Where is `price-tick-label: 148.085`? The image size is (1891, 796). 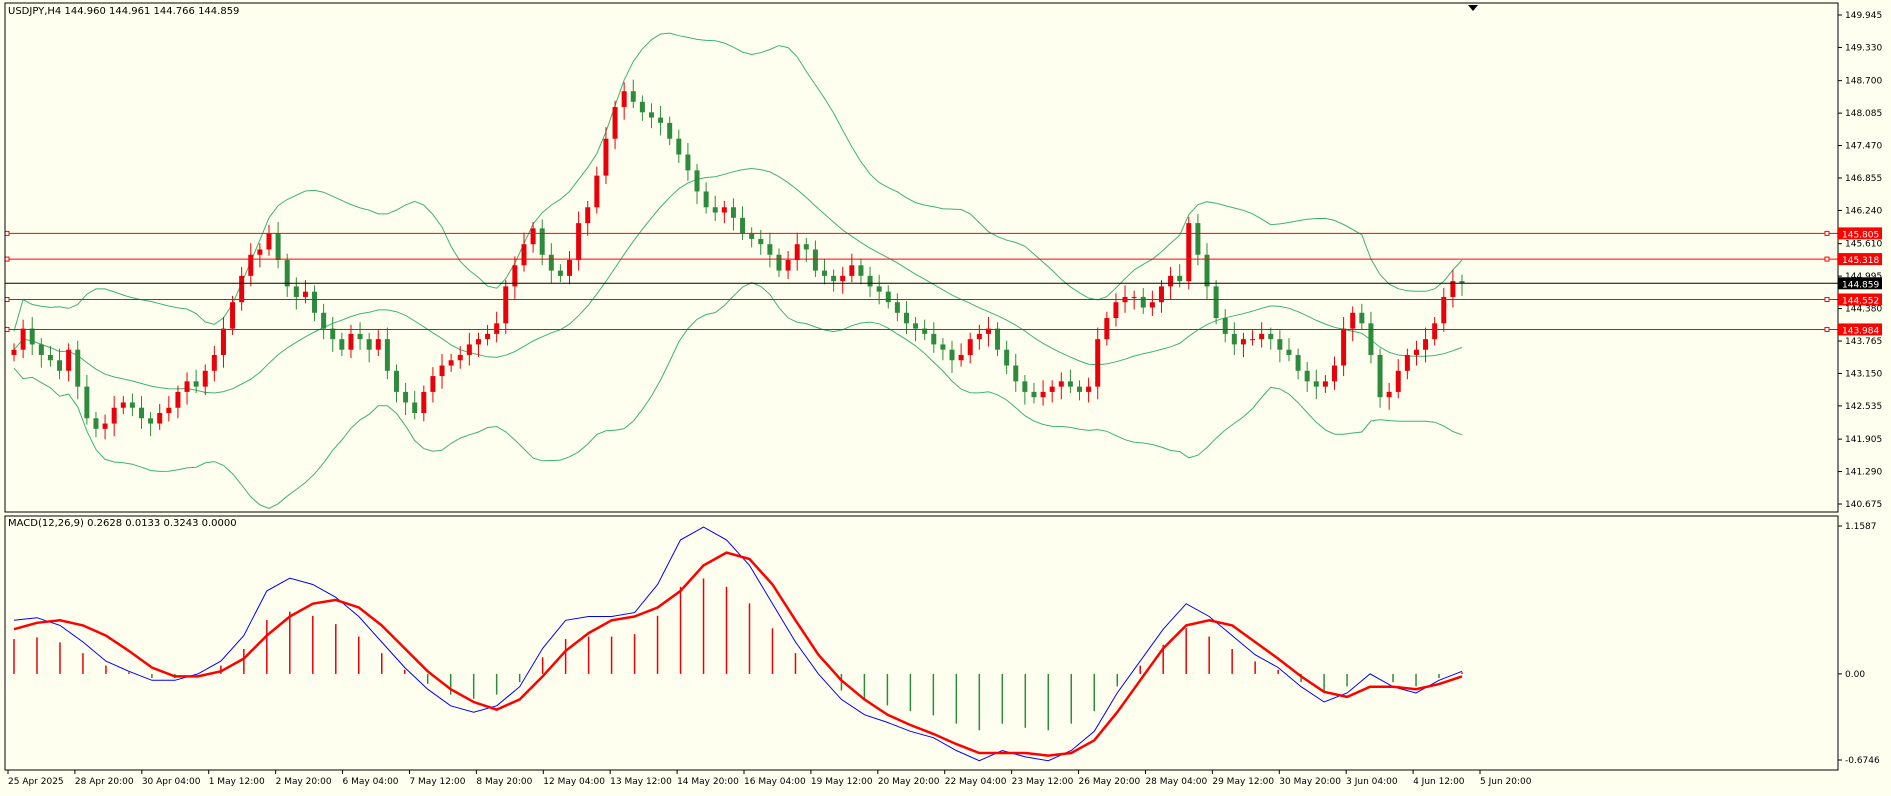 price-tick-label: 148.085 is located at coordinates (1863, 114).